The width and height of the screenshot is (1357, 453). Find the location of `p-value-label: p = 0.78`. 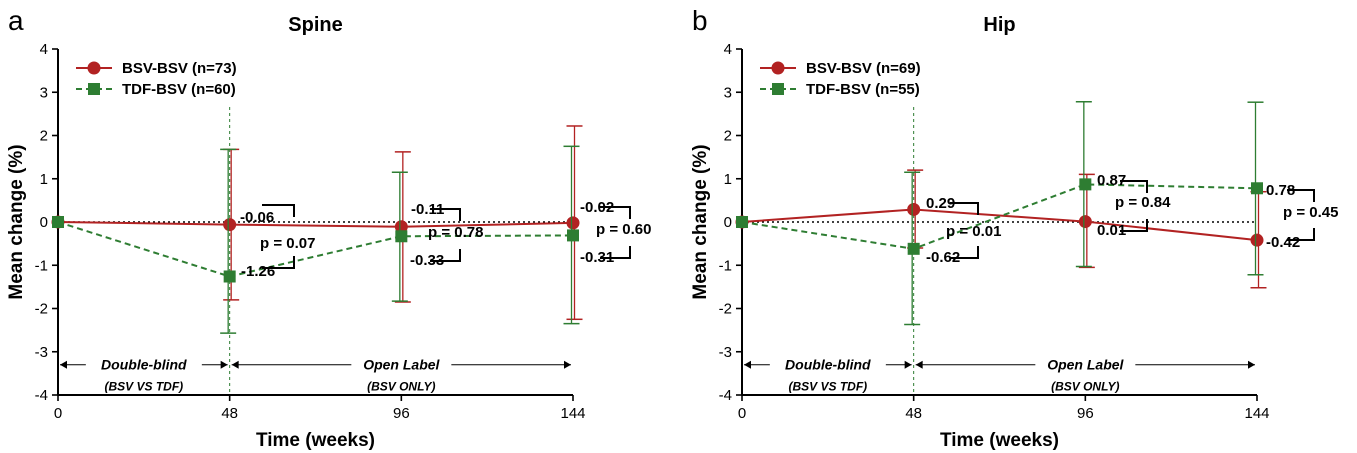

p-value-label: p = 0.78 is located at coordinates (455, 232).